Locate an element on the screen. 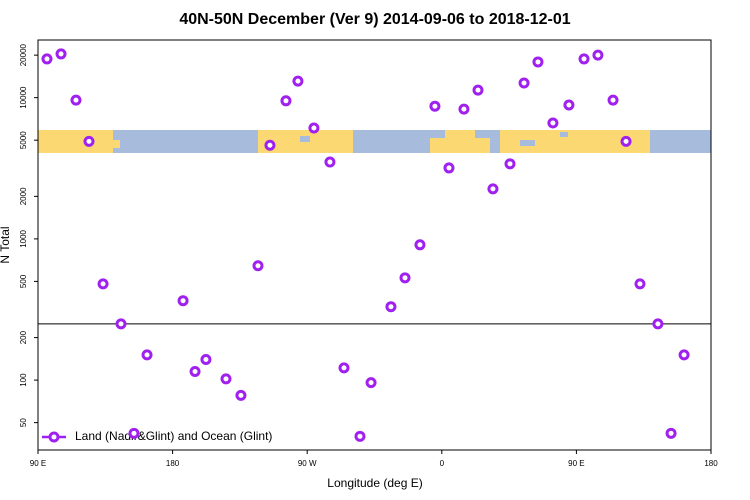  y-tick-label: 10000 is located at coordinates (23, 97).